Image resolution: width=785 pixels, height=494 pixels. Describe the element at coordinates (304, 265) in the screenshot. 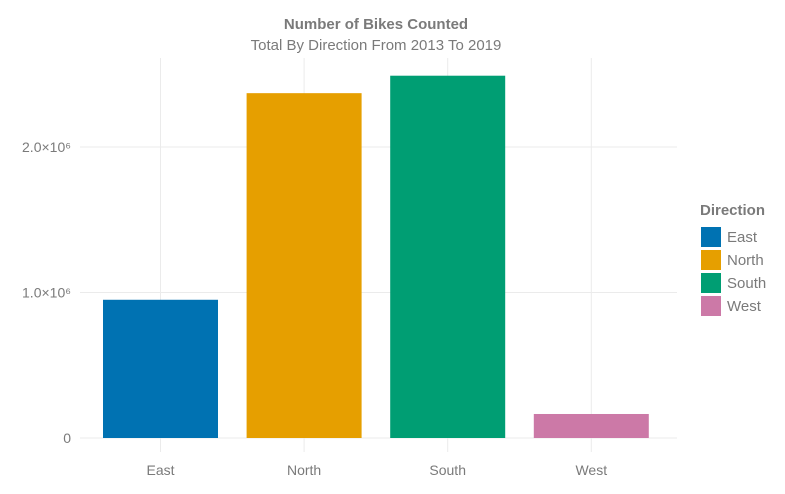

I see `bar-north` at that location.